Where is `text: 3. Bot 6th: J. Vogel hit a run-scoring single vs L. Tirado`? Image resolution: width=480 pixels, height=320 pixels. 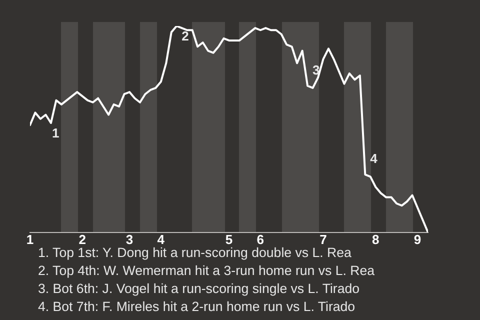 text: 3. Bot 6th: J. Vogel hit a run-scoring single vs L. Tirado is located at coordinates (199, 289).